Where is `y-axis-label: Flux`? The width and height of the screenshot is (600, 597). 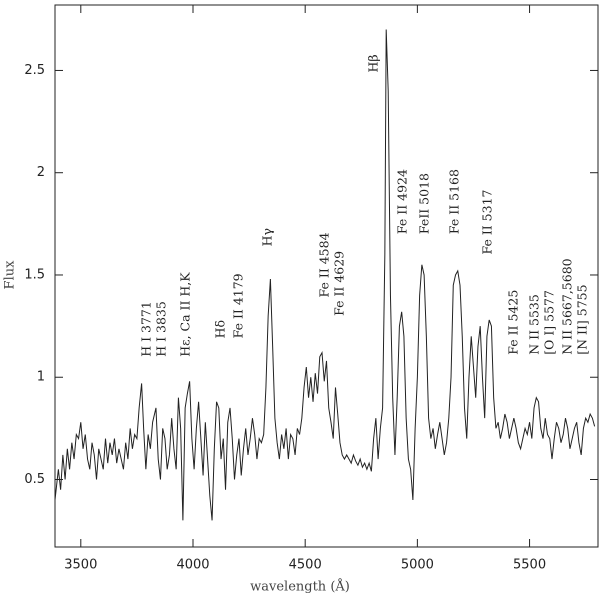 y-axis-label: Flux is located at coordinates (10, 275).